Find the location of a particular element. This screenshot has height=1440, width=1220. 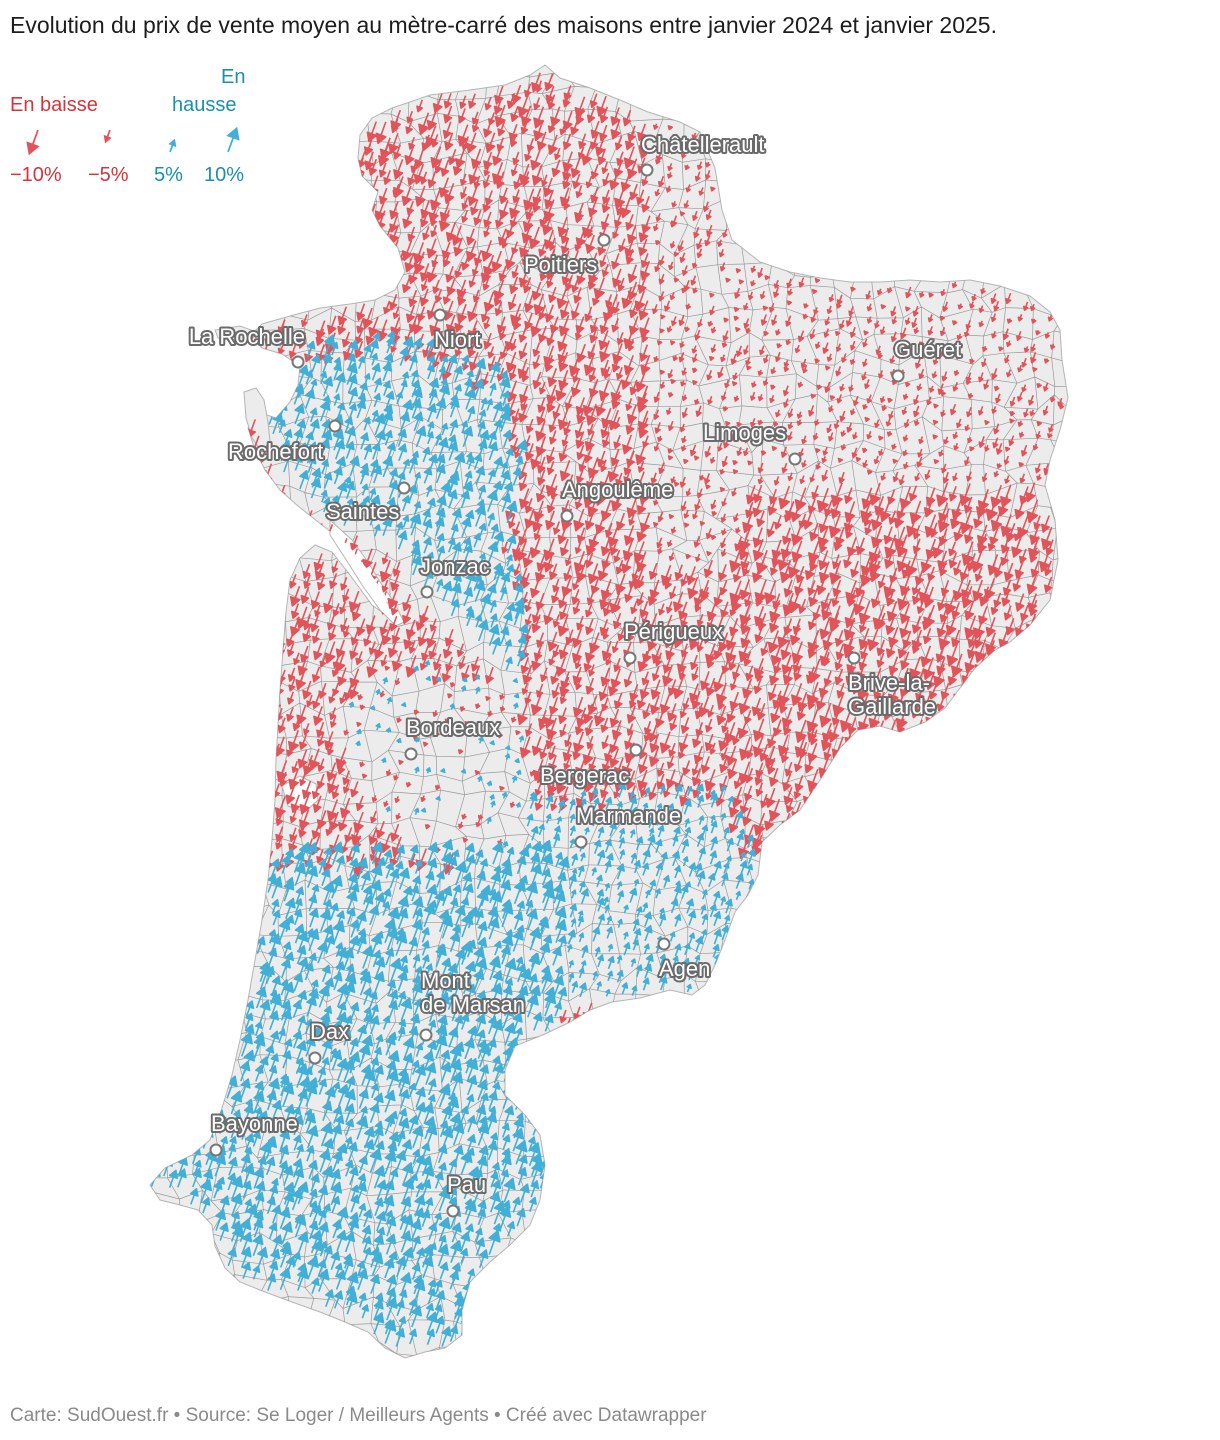

city-label: Pau is located at coordinates (466, 1184).